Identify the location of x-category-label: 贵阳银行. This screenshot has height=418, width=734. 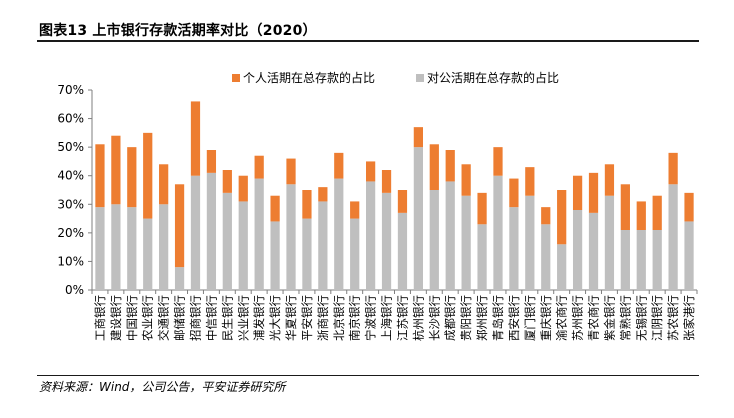
(466, 318).